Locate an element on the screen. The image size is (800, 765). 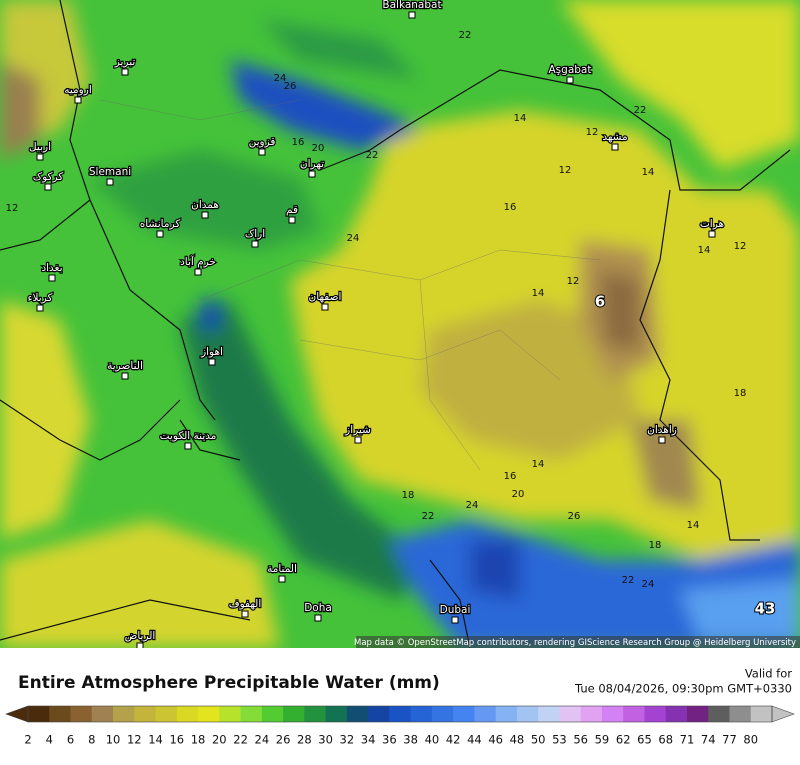
colorbar-arrow-right is located at coordinates (783, 714).